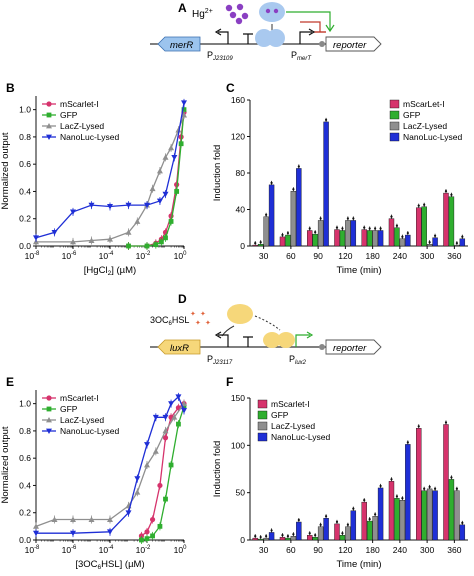 The height and width of the screenshot is (576, 474). What do you see at coordinates (291, 550) in the screenshot?
I see `x-tick-label: 60` at bounding box center [291, 550].